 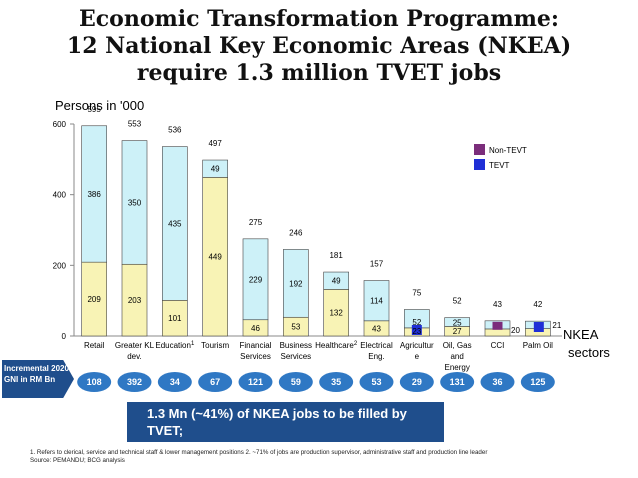 I want to click on source-line: Source: PEMANDU; BCG analysis, so click(x=77, y=460).